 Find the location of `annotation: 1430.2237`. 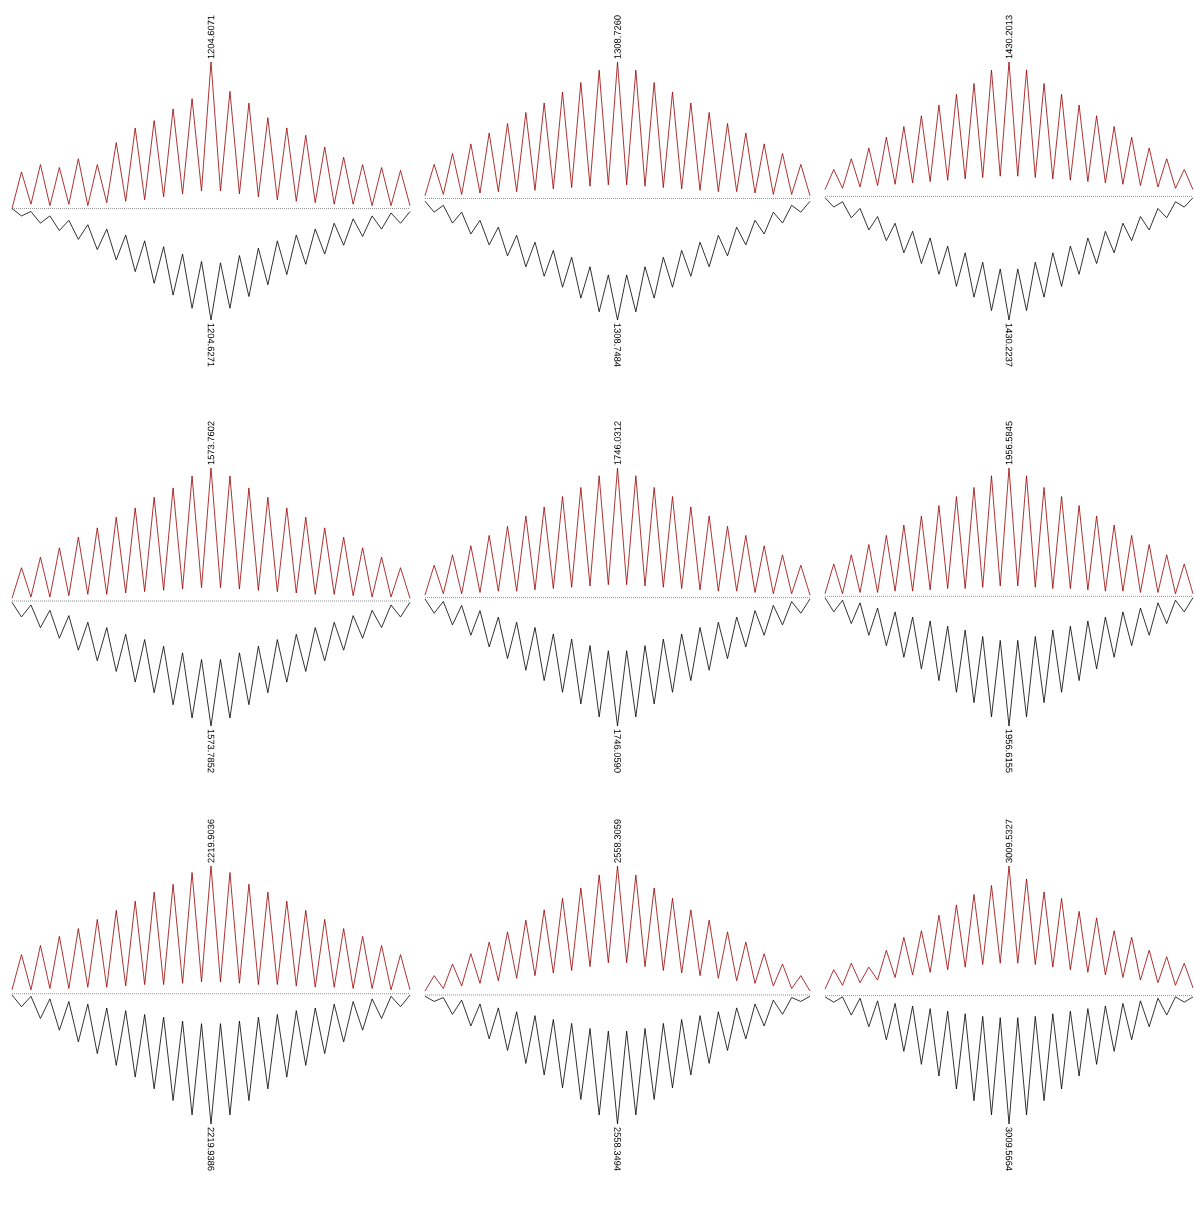

annotation: 1430.2237 is located at coordinates (1009, 345).